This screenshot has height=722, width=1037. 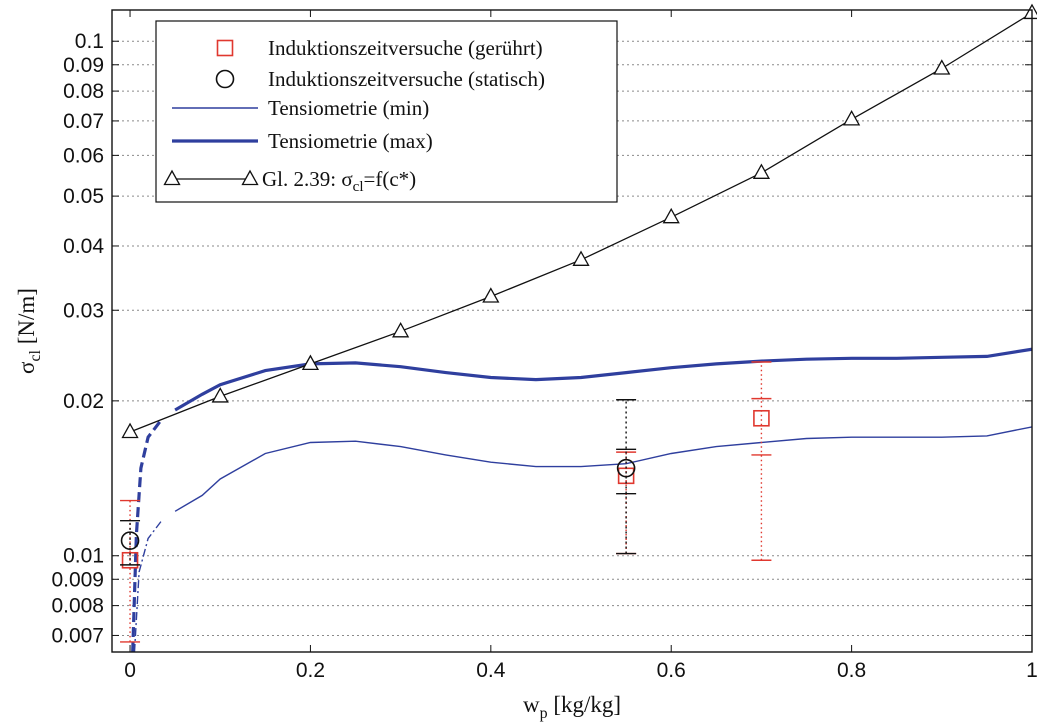 What do you see at coordinates (26, 367) in the screenshot?
I see `y-axis-label-main: σ` at bounding box center [26, 367].